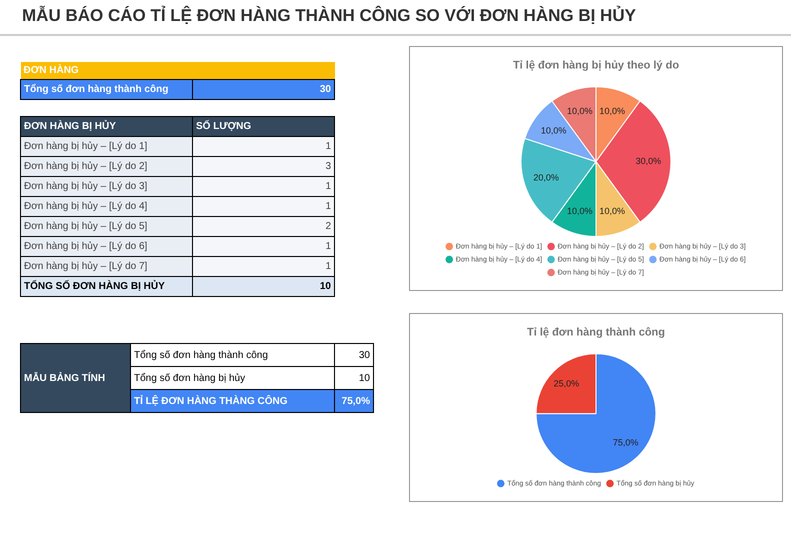 Image resolution: width=791 pixels, height=534 pixels. What do you see at coordinates (106, 226) in the screenshot?
I see `text: Đơn hàng bị hủy – [Lý do 5]` at bounding box center [106, 226].